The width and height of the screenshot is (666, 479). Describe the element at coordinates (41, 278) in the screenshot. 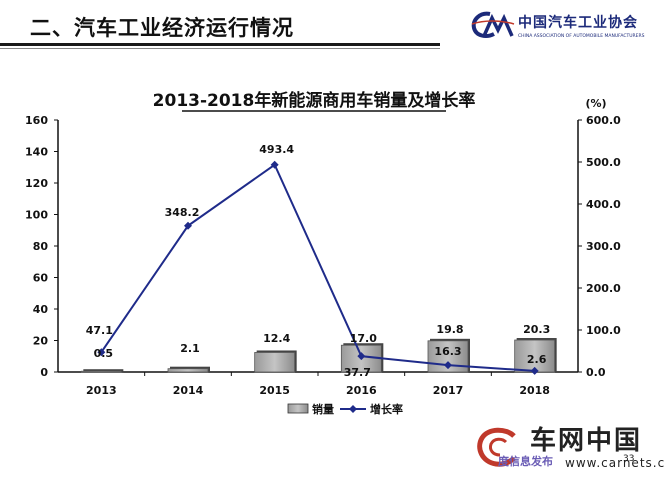

I see `y-left-tick-label: 60` at that location.